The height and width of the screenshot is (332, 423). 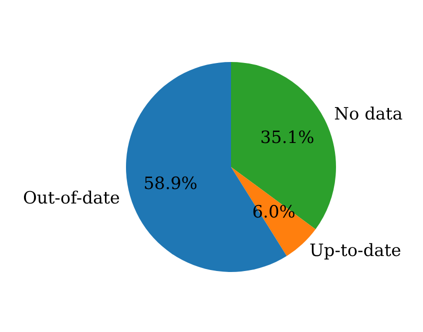 I want to click on slice-label: No data, so click(x=368, y=114).